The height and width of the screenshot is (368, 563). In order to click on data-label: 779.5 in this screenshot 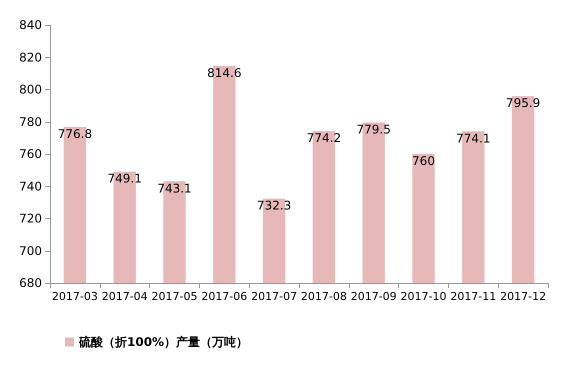, I will do `click(373, 129)`.